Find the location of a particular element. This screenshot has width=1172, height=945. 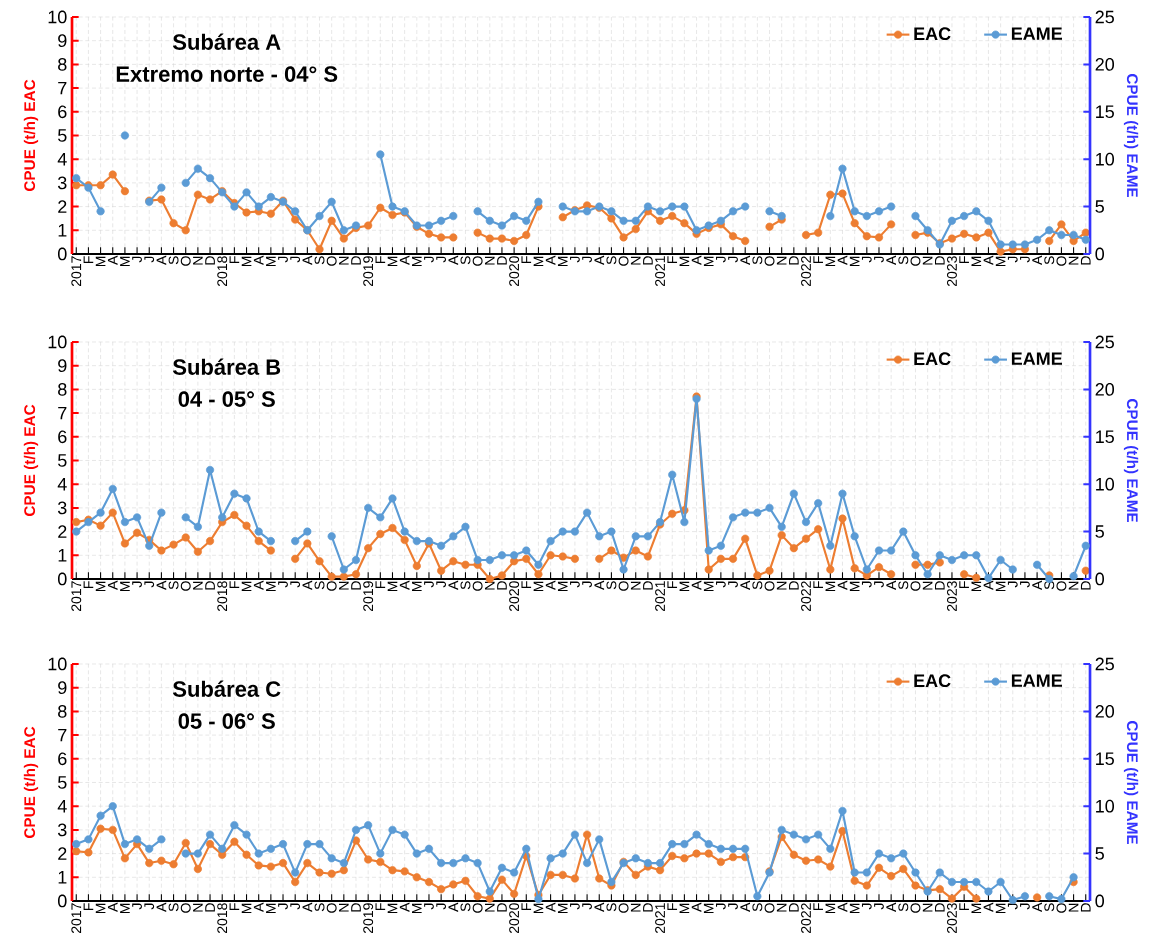

y-tick-label: 10 is located at coordinates (57, 664).